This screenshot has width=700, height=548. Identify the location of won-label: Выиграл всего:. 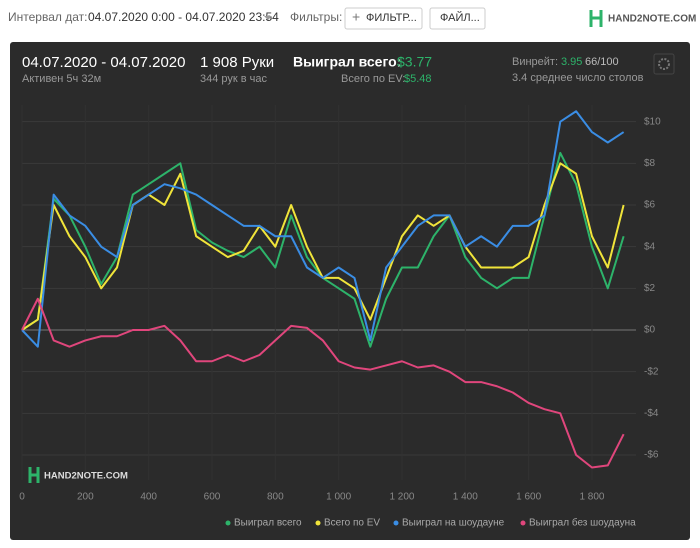
(347, 62).